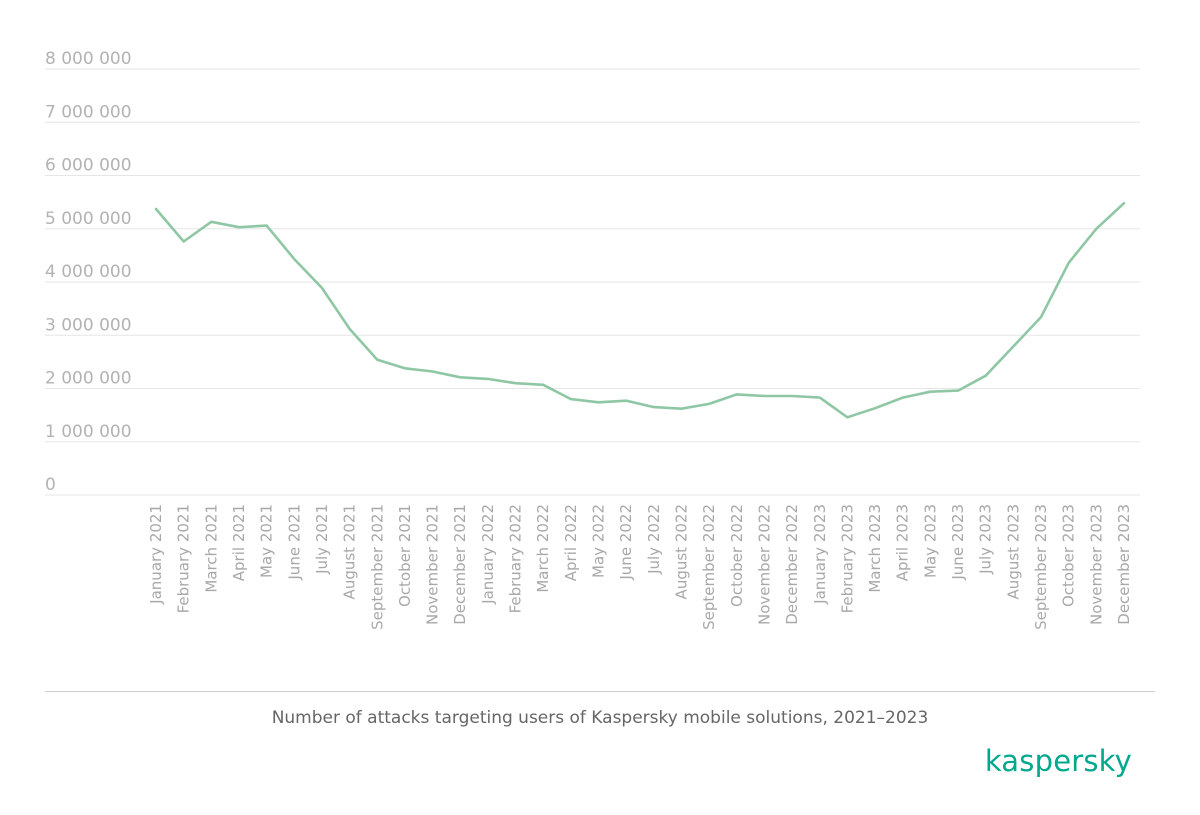 This screenshot has height=815, width=1200. Describe the element at coordinates (1096, 564) in the screenshot. I see `x-tick-label: November 2023` at that location.